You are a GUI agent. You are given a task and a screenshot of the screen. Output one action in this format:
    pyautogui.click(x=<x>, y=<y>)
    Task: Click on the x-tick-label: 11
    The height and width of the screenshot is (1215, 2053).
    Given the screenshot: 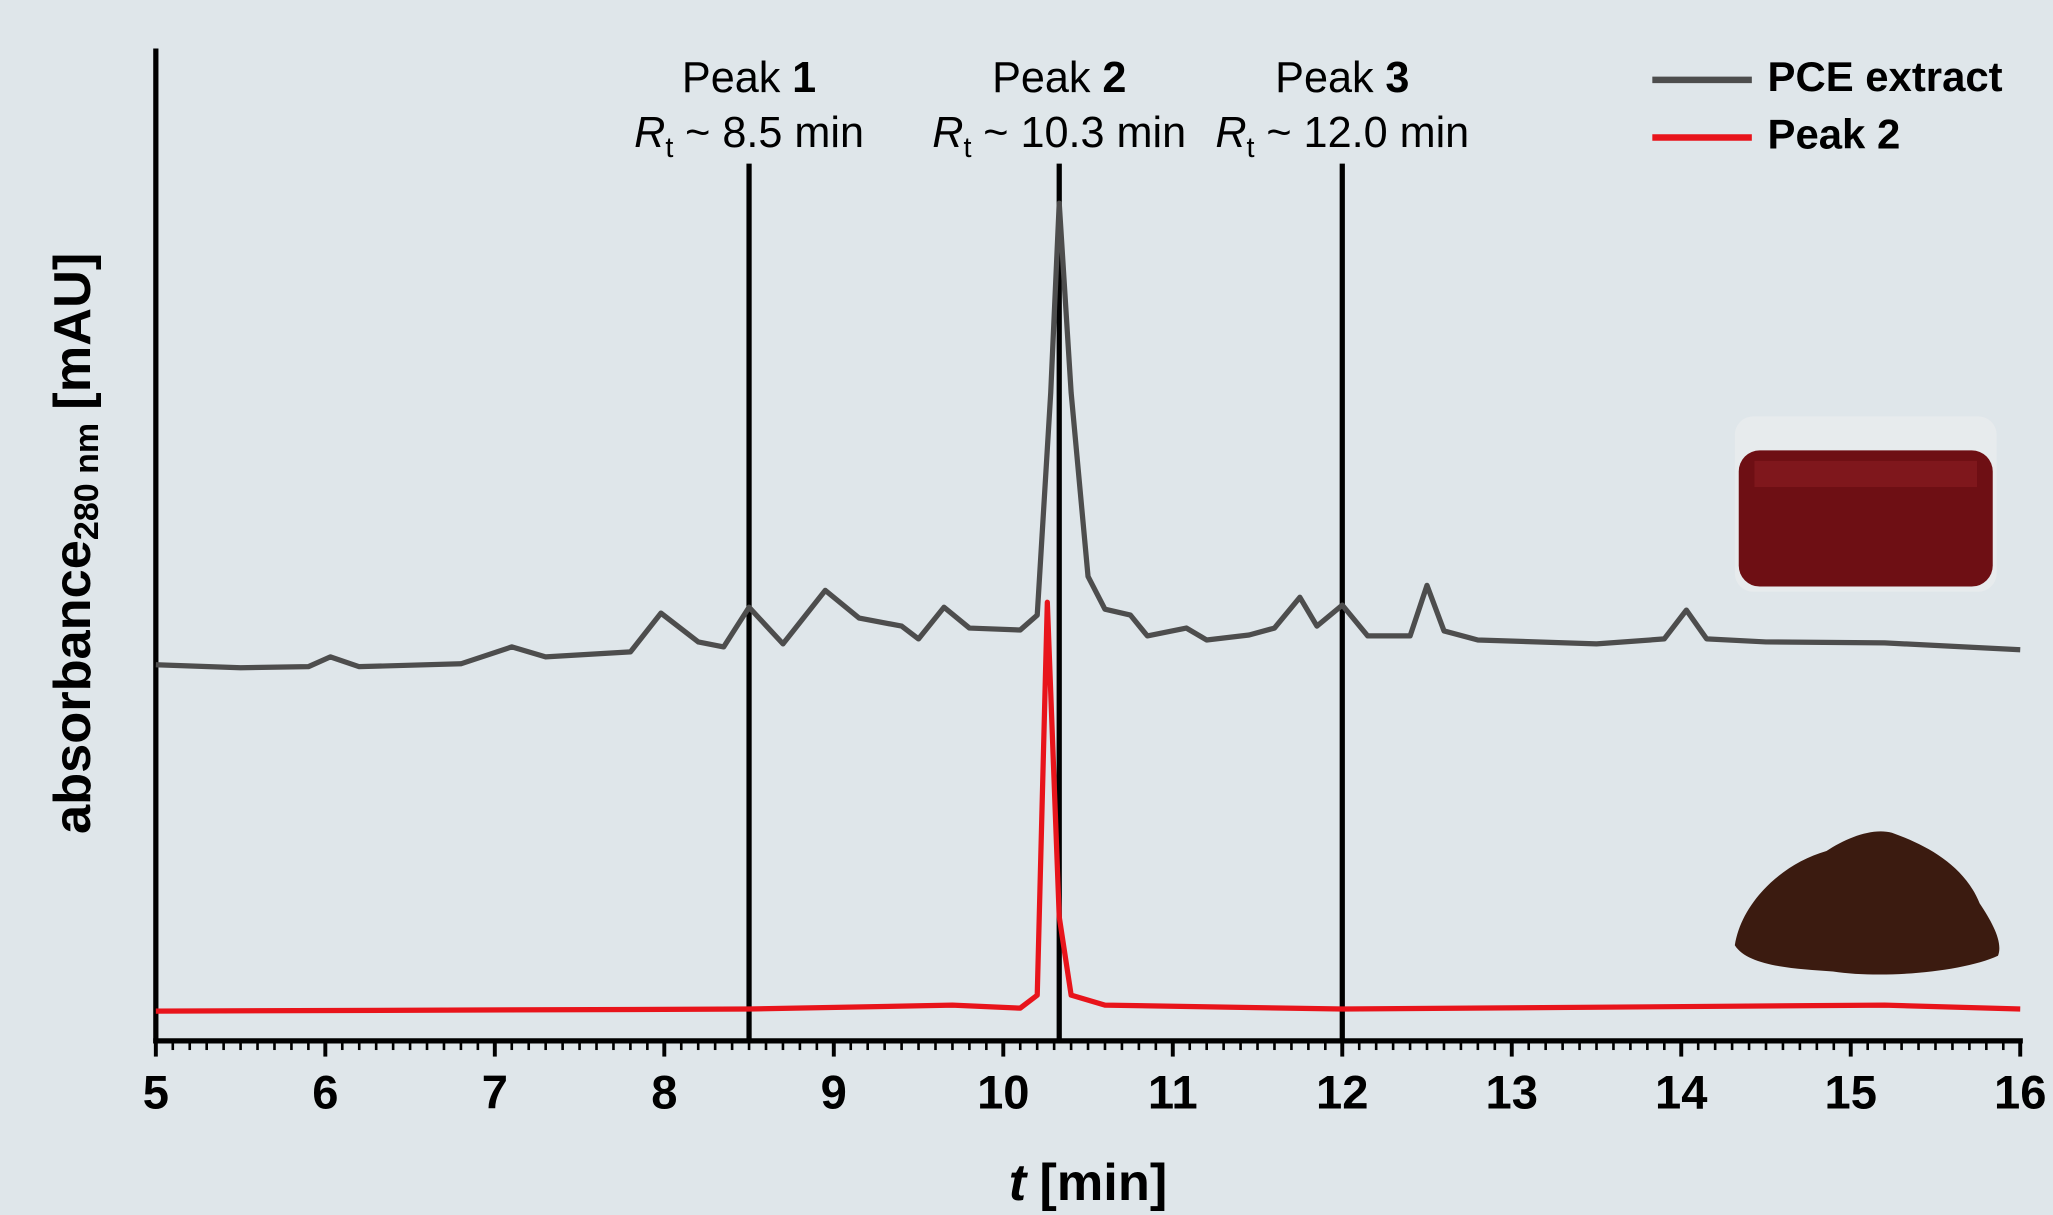 What is the action you would take?
    pyautogui.click(x=1173, y=1091)
    